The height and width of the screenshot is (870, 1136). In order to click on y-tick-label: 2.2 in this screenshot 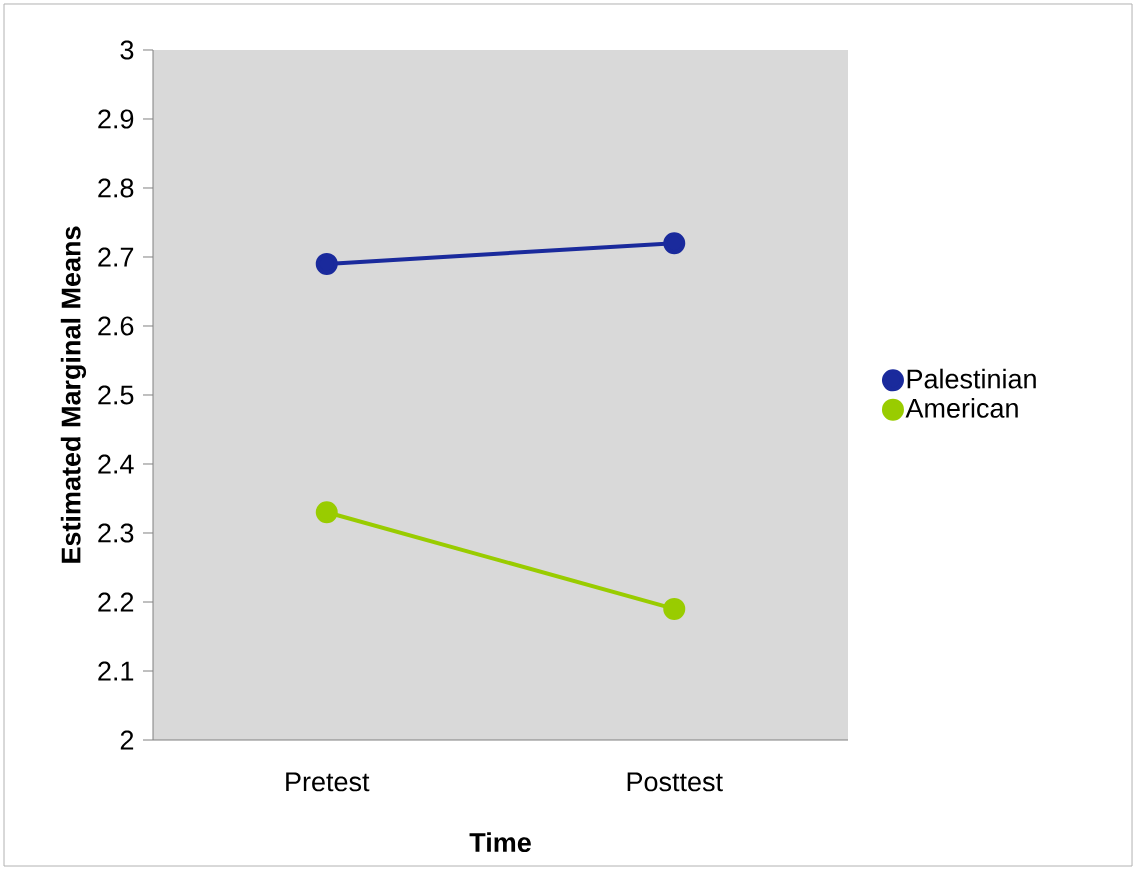, I will do `click(116, 602)`.